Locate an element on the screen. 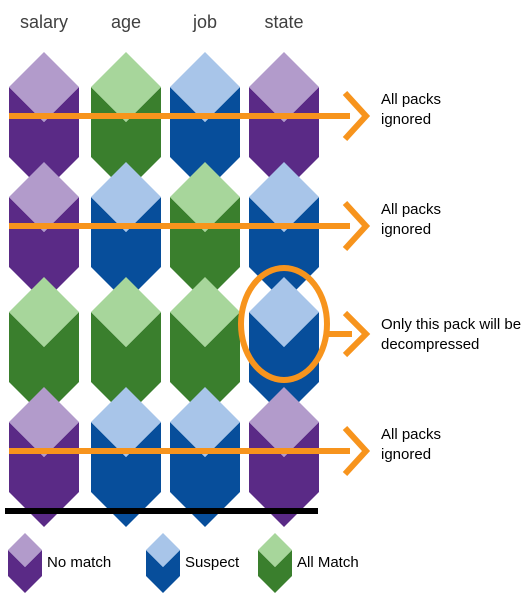 This screenshot has width=529, height=597. column-header-job: job is located at coordinates (204, 22).